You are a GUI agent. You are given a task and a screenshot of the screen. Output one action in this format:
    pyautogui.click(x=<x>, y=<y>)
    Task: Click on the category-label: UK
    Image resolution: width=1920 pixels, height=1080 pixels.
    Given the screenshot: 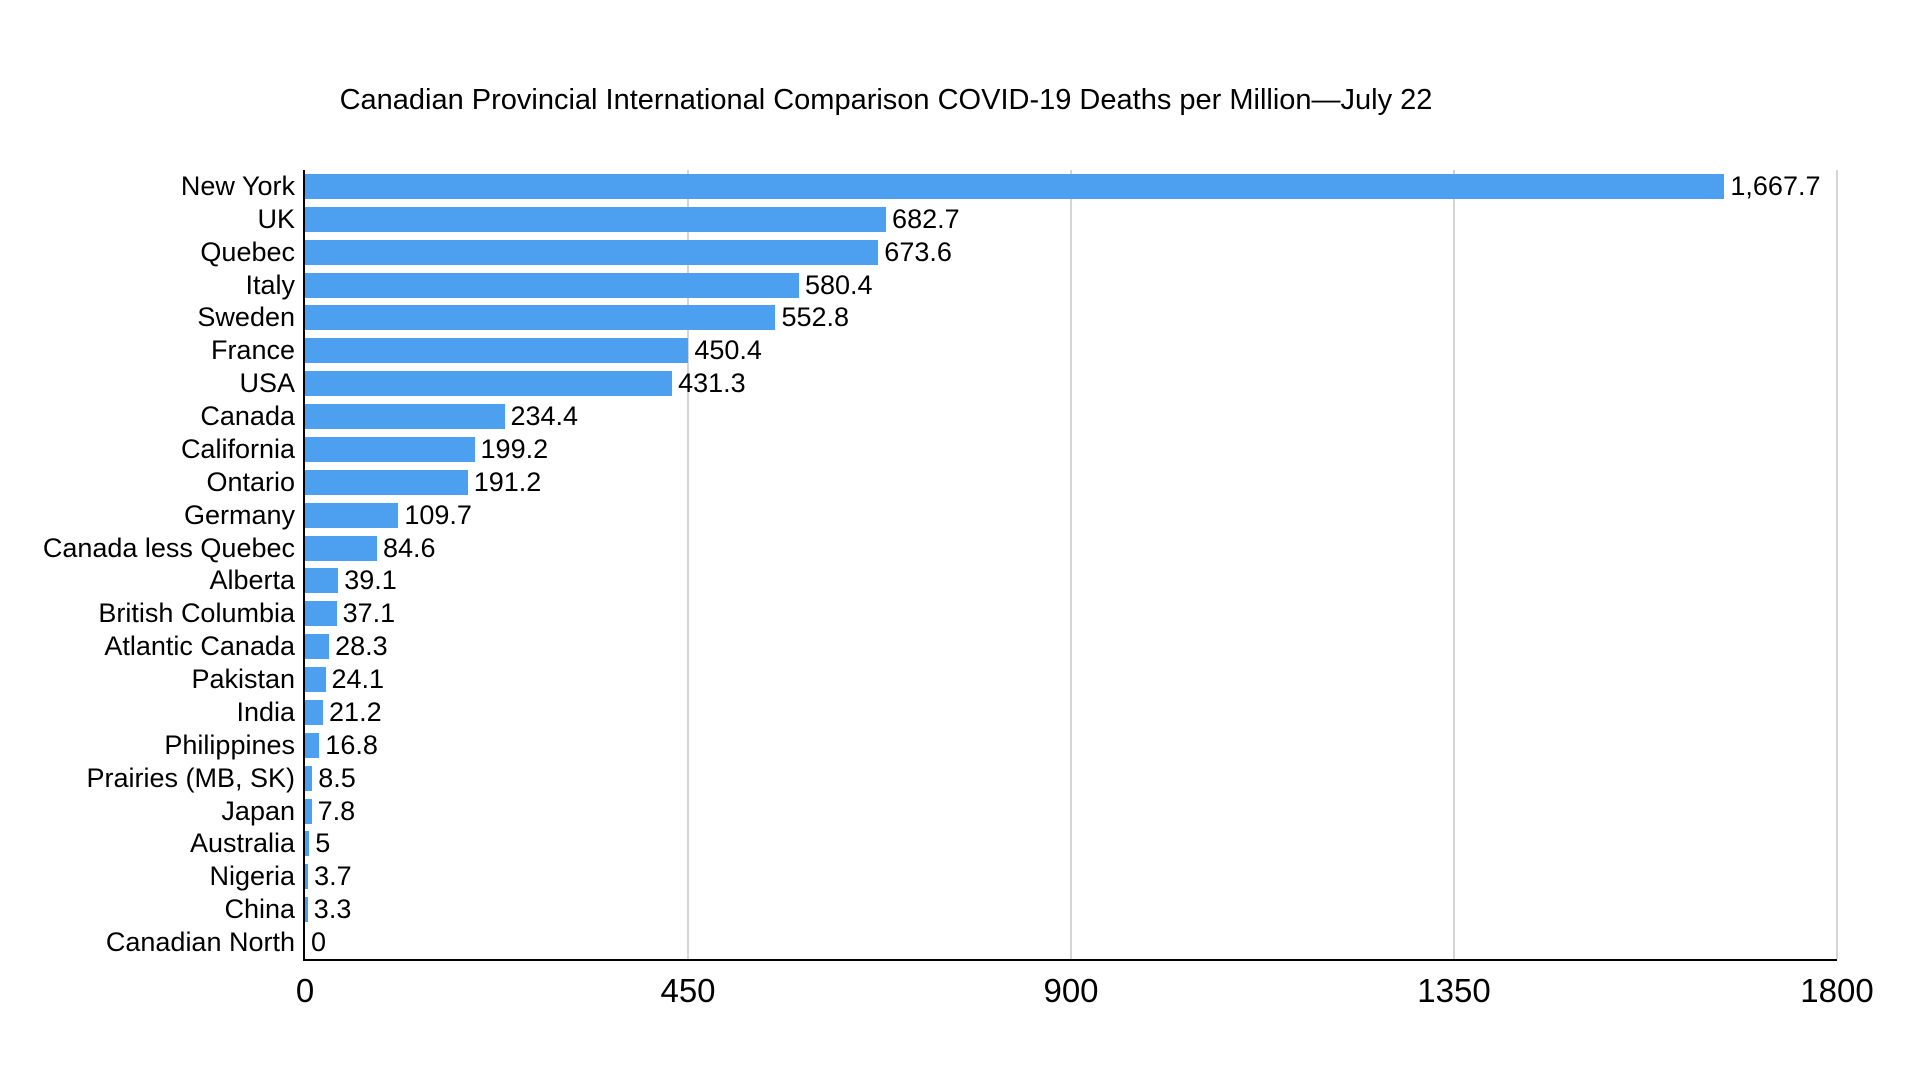 What is the action you would take?
    pyautogui.click(x=276, y=218)
    